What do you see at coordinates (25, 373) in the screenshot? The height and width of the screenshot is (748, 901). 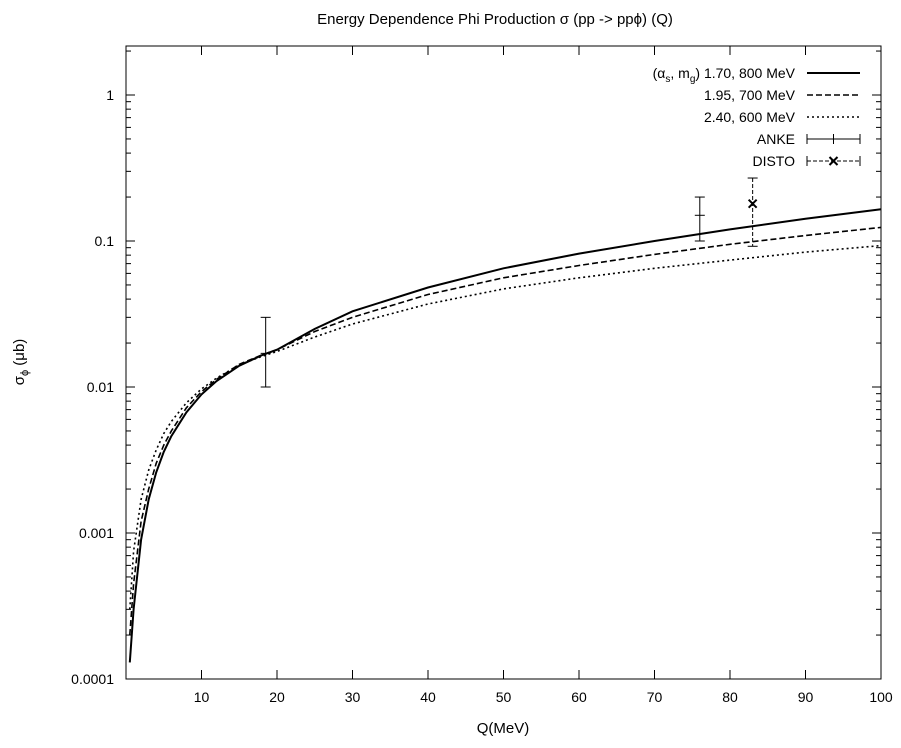 I see `y-axis-label-subscript: ϕ` at bounding box center [25, 373].